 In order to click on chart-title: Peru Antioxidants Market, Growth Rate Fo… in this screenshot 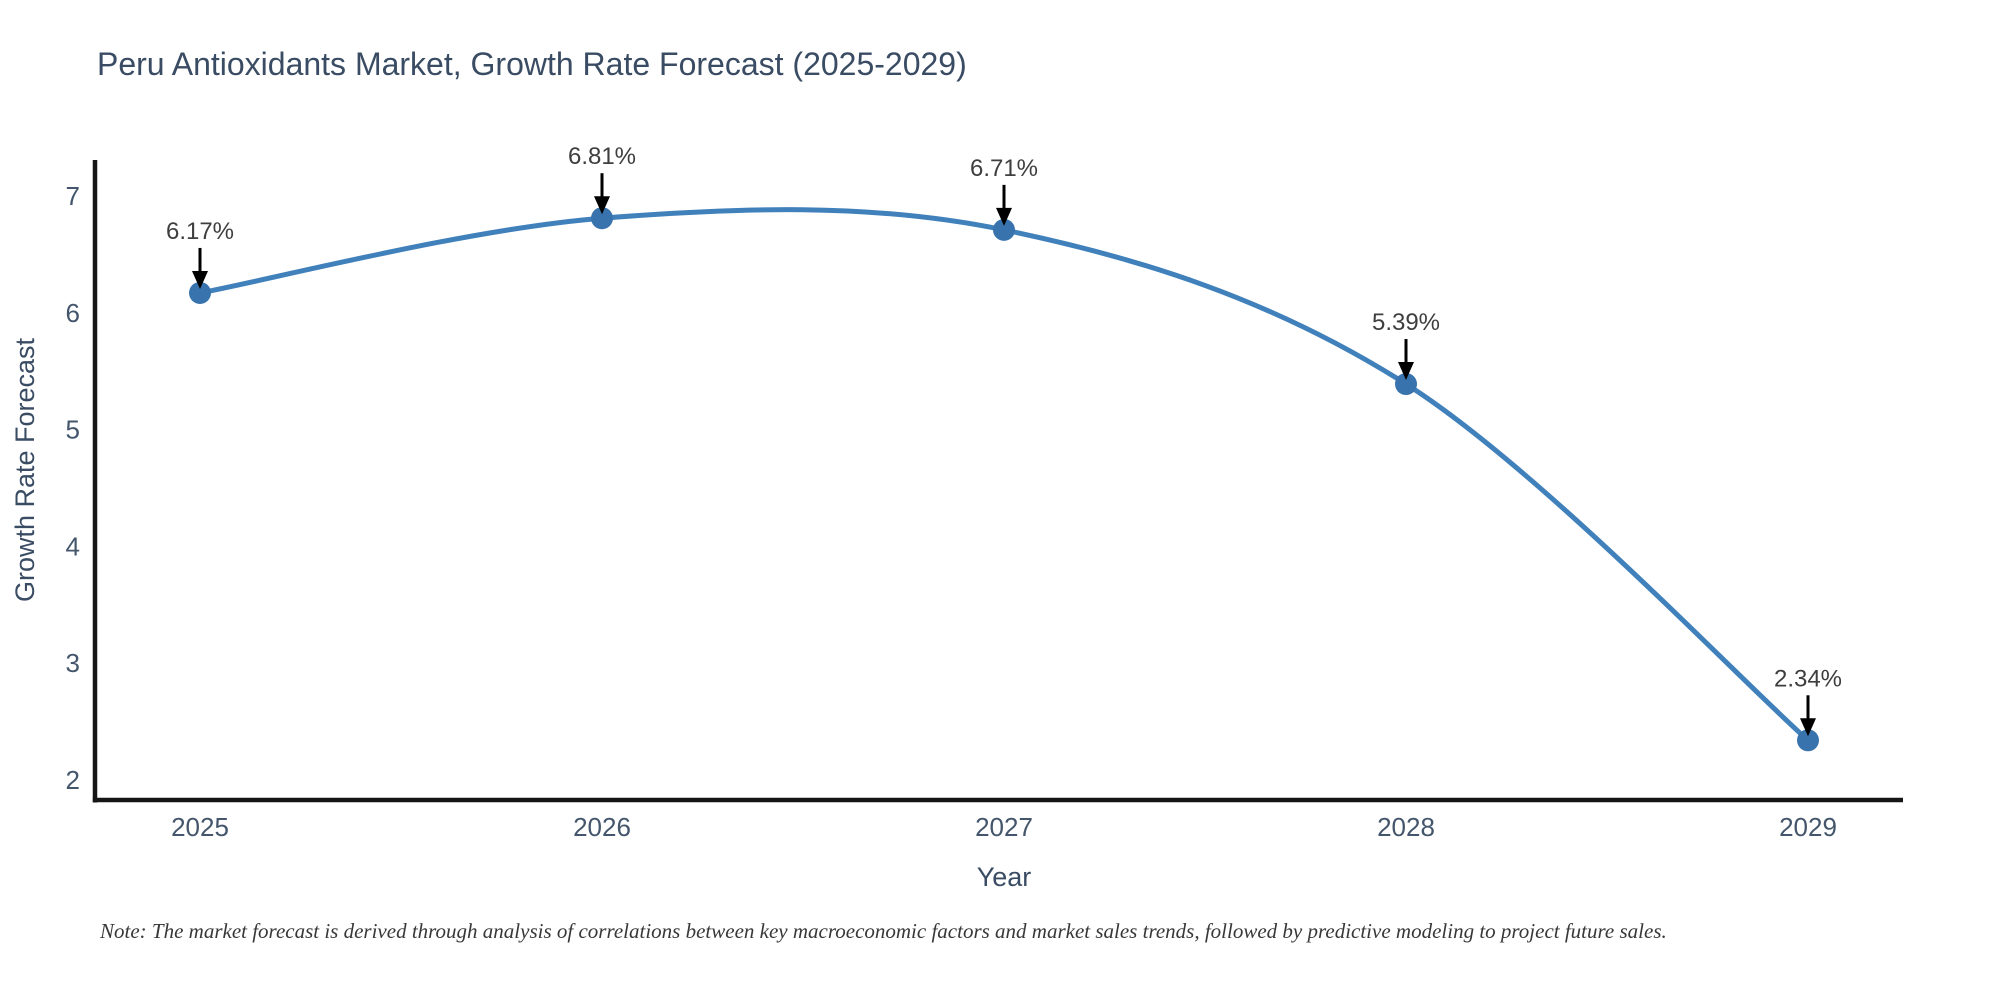, I will do `click(532, 64)`.